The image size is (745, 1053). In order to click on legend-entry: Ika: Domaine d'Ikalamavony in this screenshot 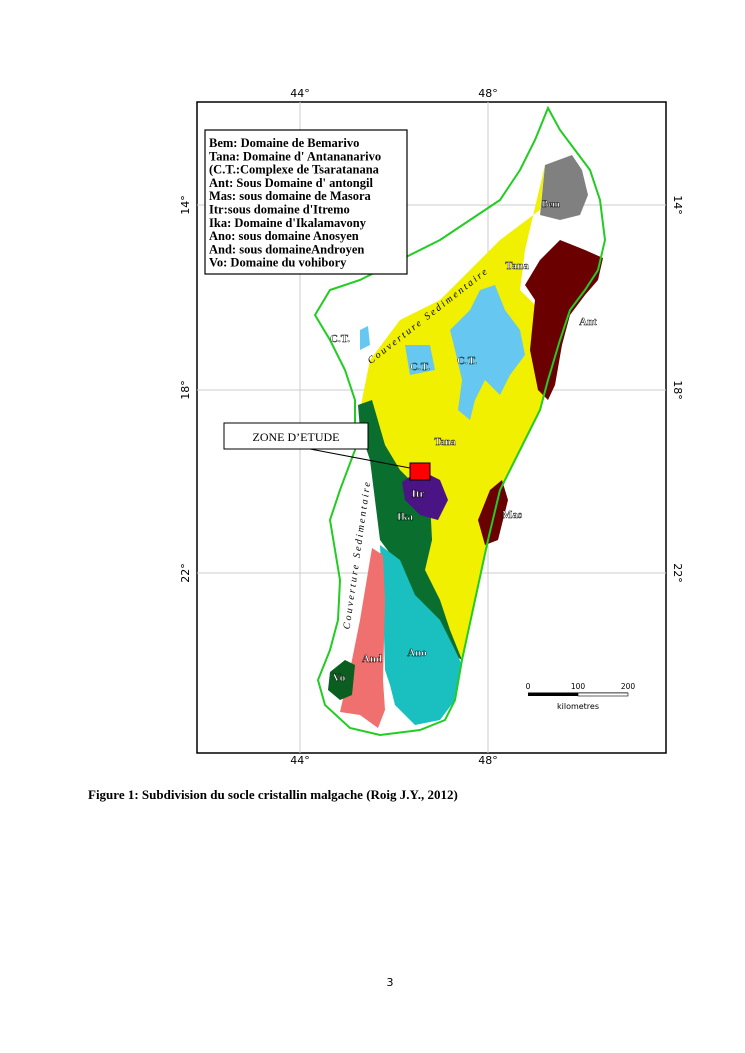, I will do `click(288, 223)`.